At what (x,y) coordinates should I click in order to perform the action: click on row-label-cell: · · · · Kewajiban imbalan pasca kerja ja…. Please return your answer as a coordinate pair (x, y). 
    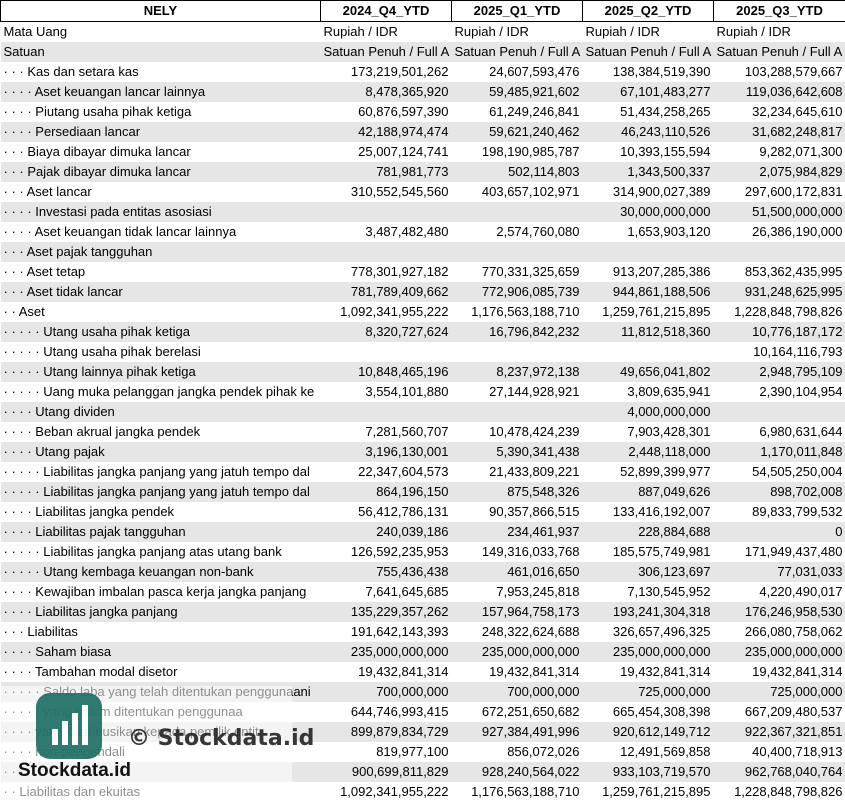
    Looking at the image, I should click on (161, 592).